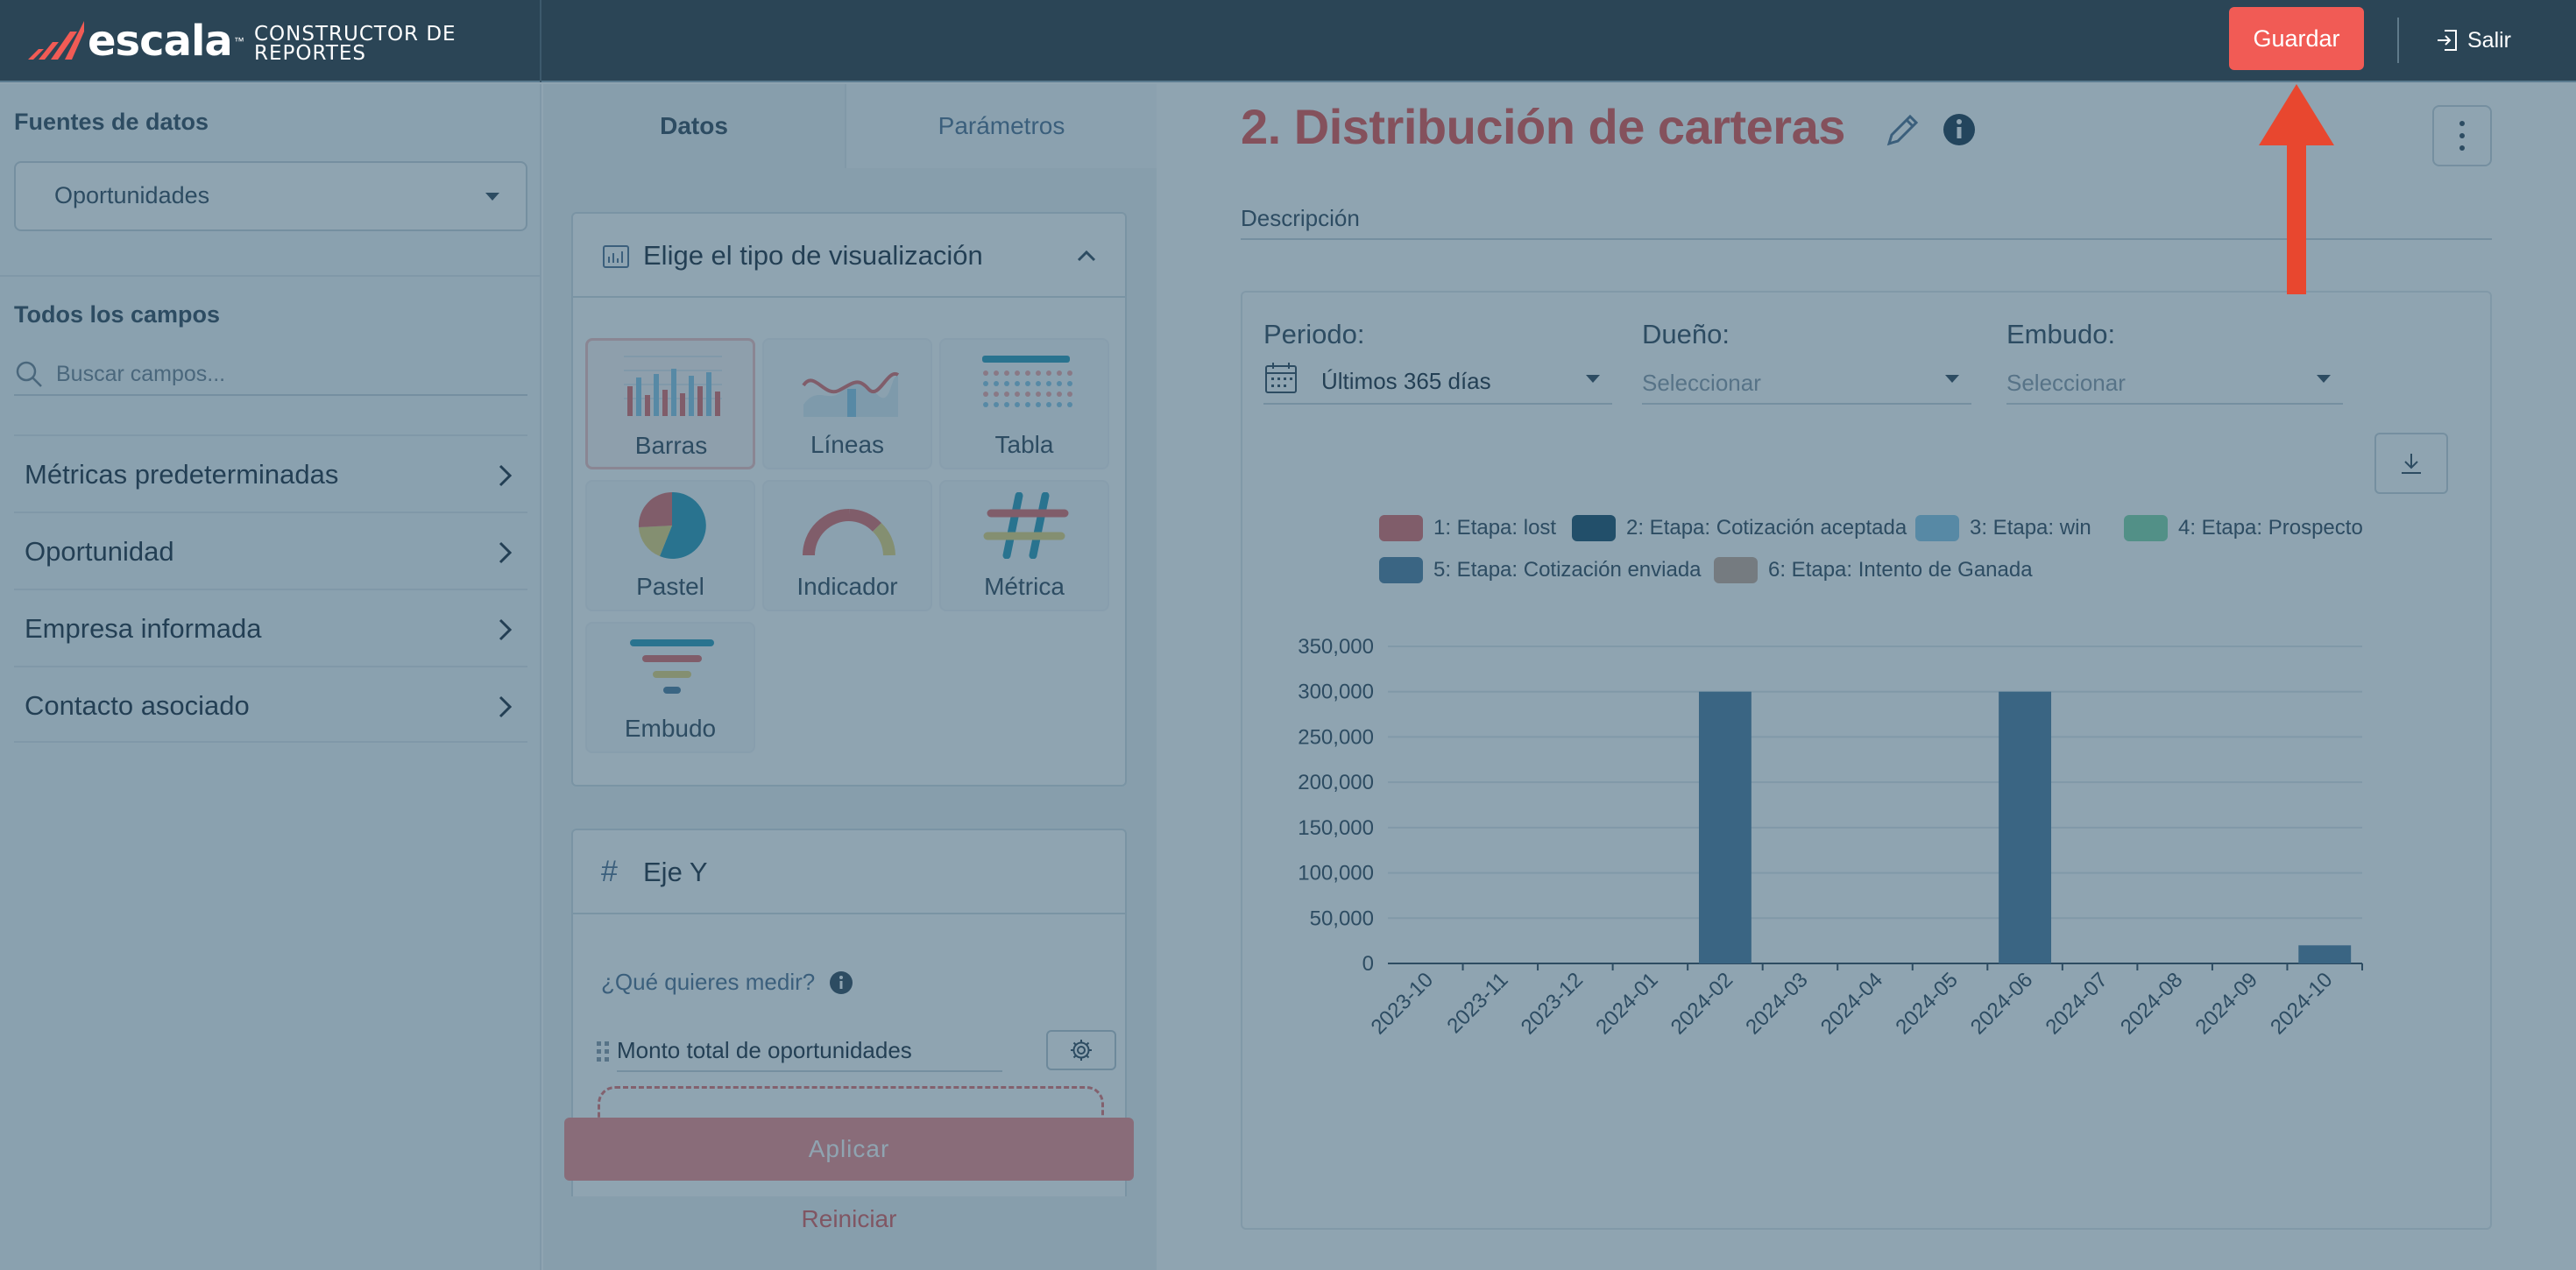  Describe the element at coordinates (847, 586) in the screenshot. I see `viz-option-label: Indicador` at that location.